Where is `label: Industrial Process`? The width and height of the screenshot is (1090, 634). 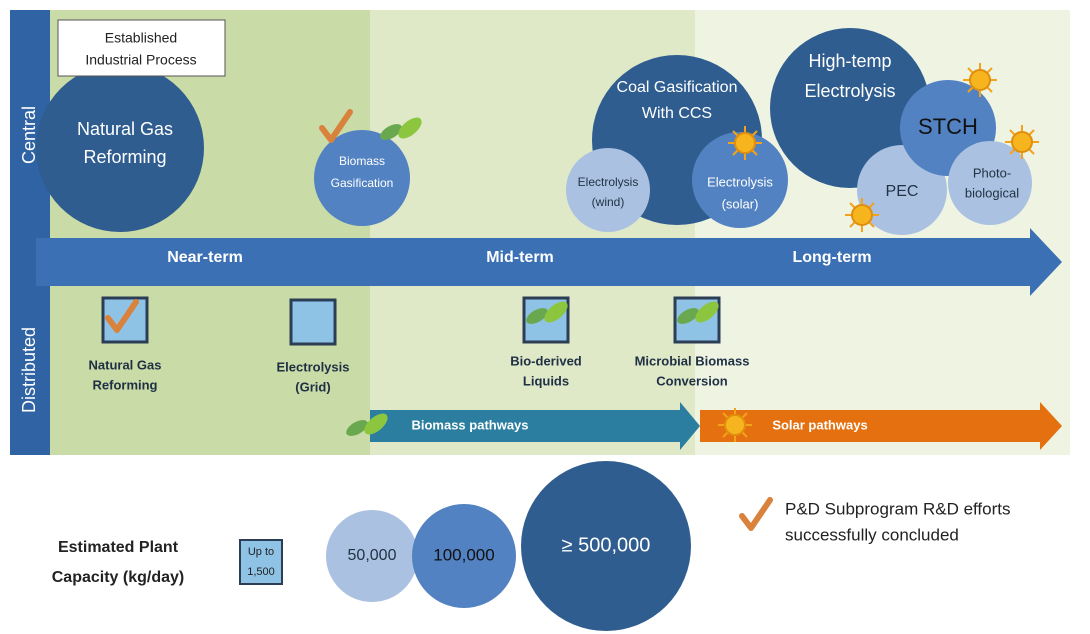
label: Industrial Process is located at coordinates (140, 60).